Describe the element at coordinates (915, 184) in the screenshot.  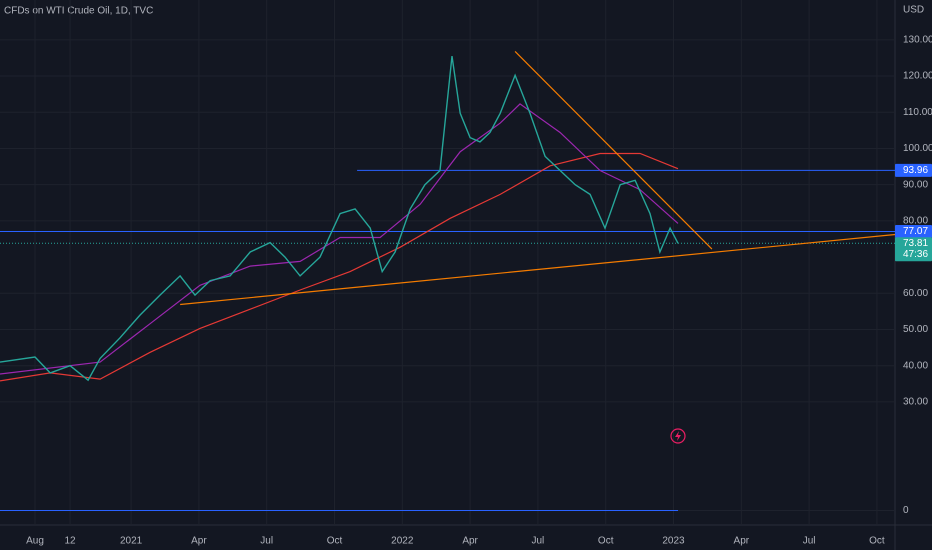
I see `y-tick-label: 90.00` at that location.